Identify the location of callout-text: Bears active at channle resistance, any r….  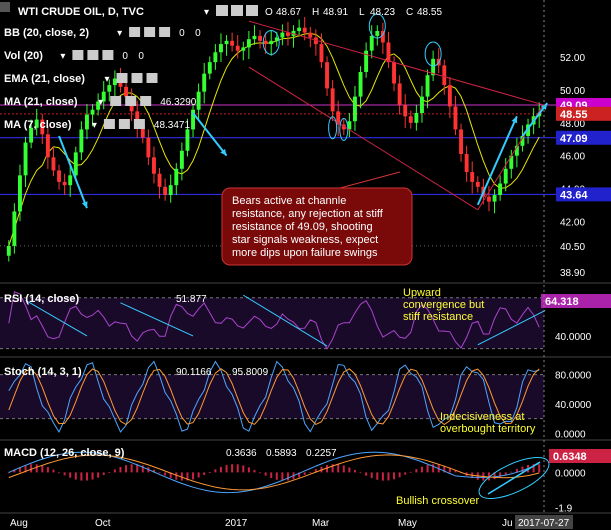
(308, 227).